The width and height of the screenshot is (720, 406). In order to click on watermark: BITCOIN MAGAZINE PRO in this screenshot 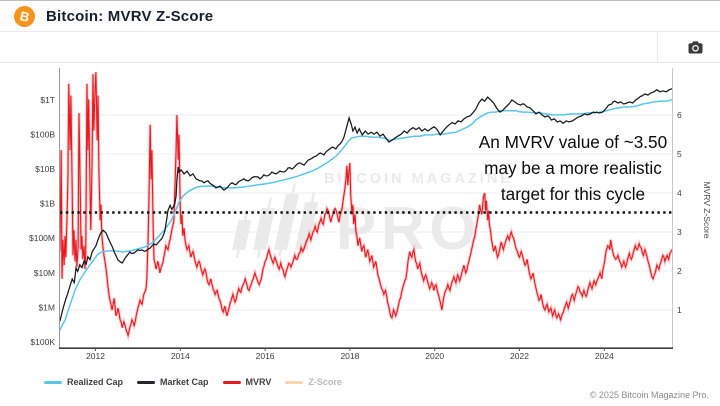, I will do `click(372, 216)`.